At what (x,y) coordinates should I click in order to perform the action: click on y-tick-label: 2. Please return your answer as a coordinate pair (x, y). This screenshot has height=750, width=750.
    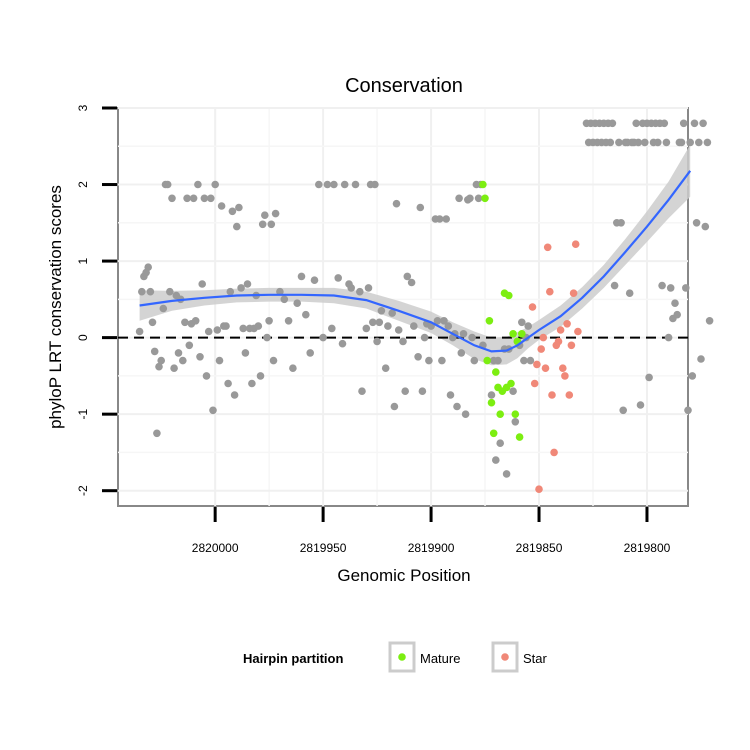
    Looking at the image, I should click on (83, 184).